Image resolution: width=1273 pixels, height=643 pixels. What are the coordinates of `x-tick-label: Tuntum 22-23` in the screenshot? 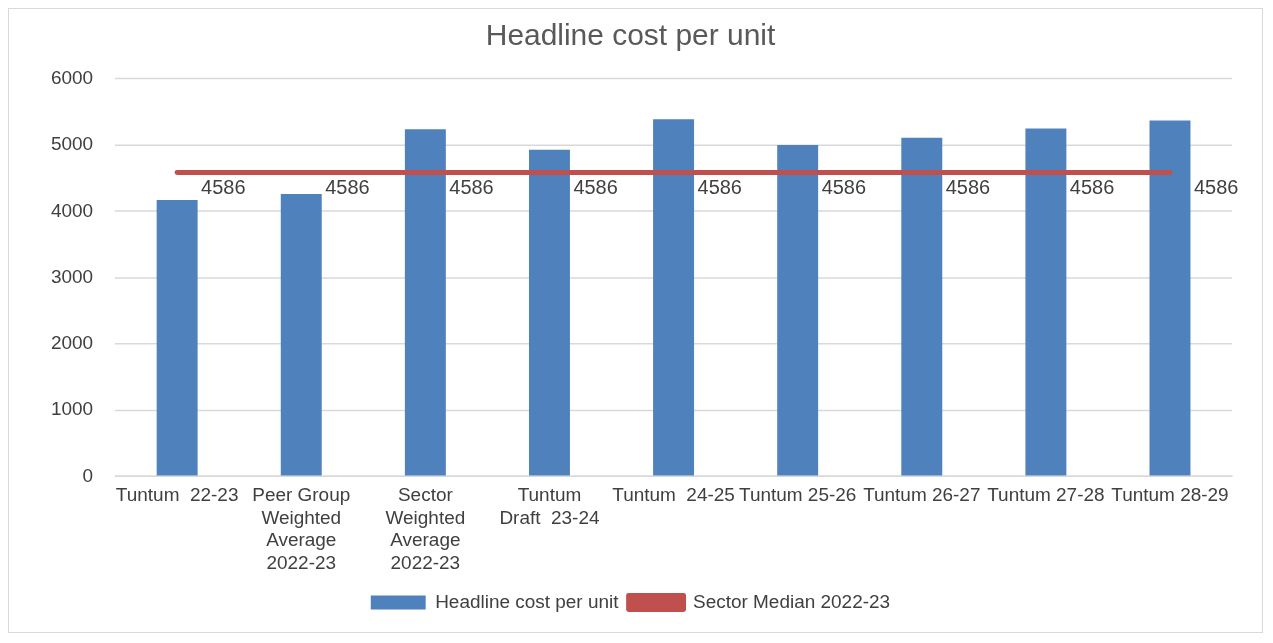 It's located at (177, 494).